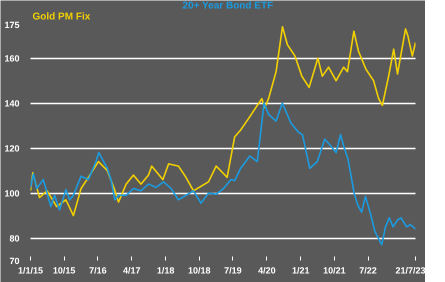 The height and width of the screenshot is (282, 445). Describe the element at coordinates (410, 271) in the screenshot. I see `x-tick-label: 21/7/23` at that location.